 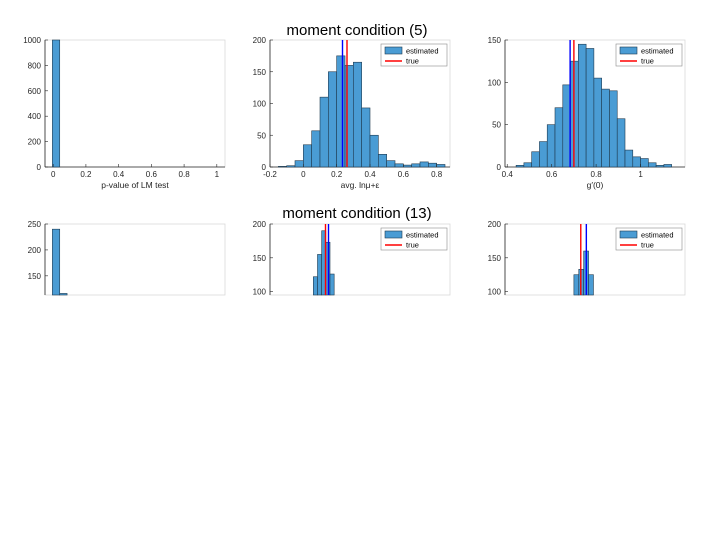 I want to click on x-axis-label: avg. lnμ+ε, so click(x=360, y=185).